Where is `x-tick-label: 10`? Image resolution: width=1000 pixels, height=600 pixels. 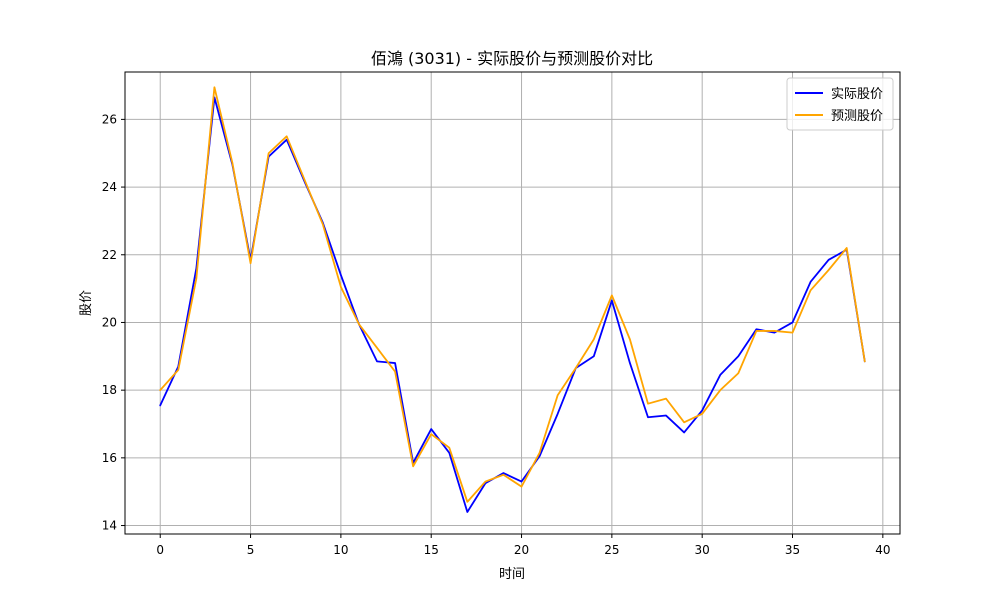 x-tick-label: 10 is located at coordinates (340, 550).